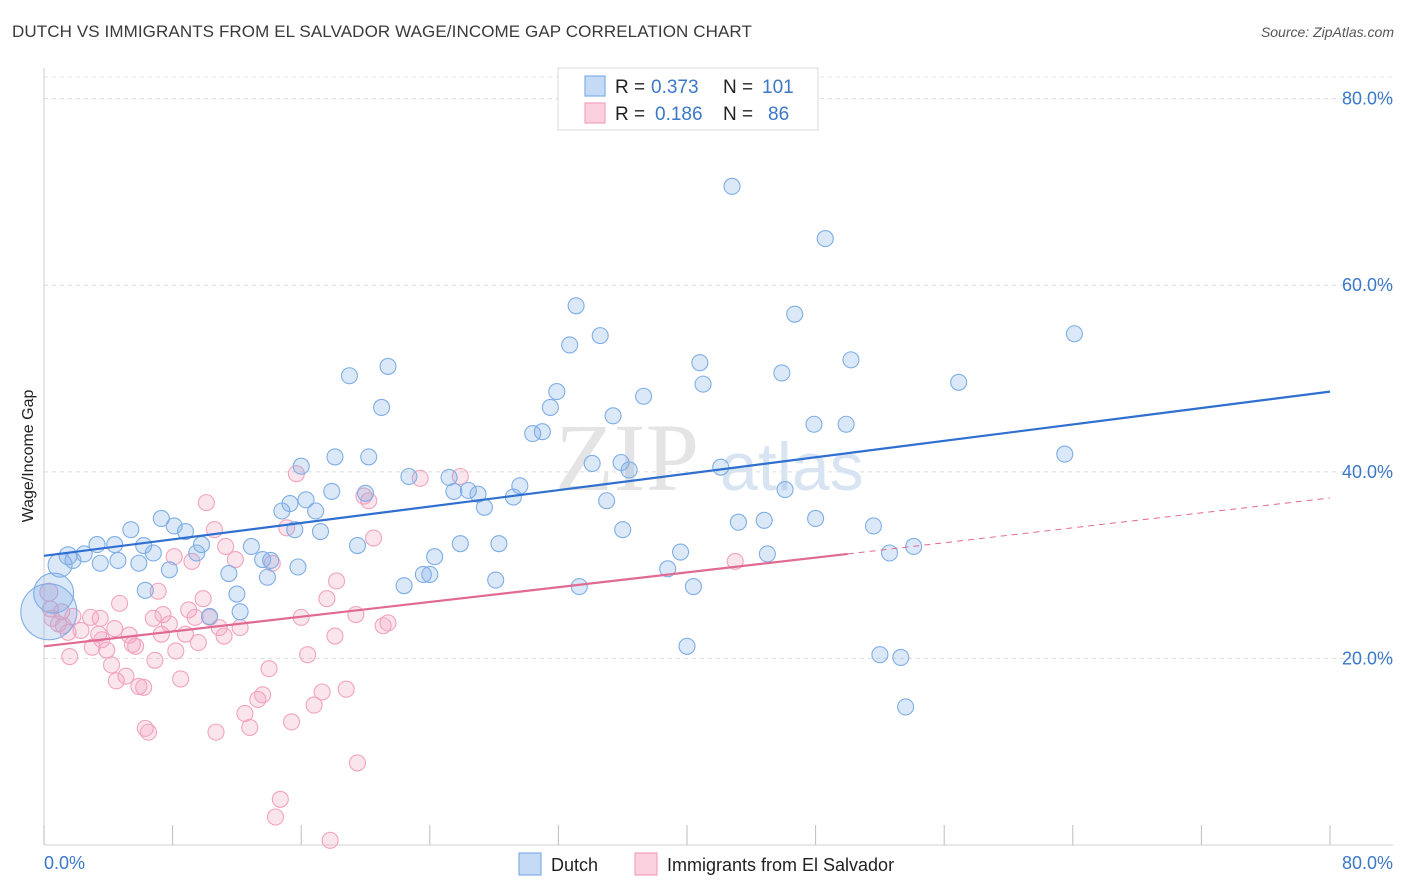 The width and height of the screenshot is (1406, 892). What do you see at coordinates (64, 863) in the screenshot?
I see `x-tick-min: 0.0%` at bounding box center [64, 863].